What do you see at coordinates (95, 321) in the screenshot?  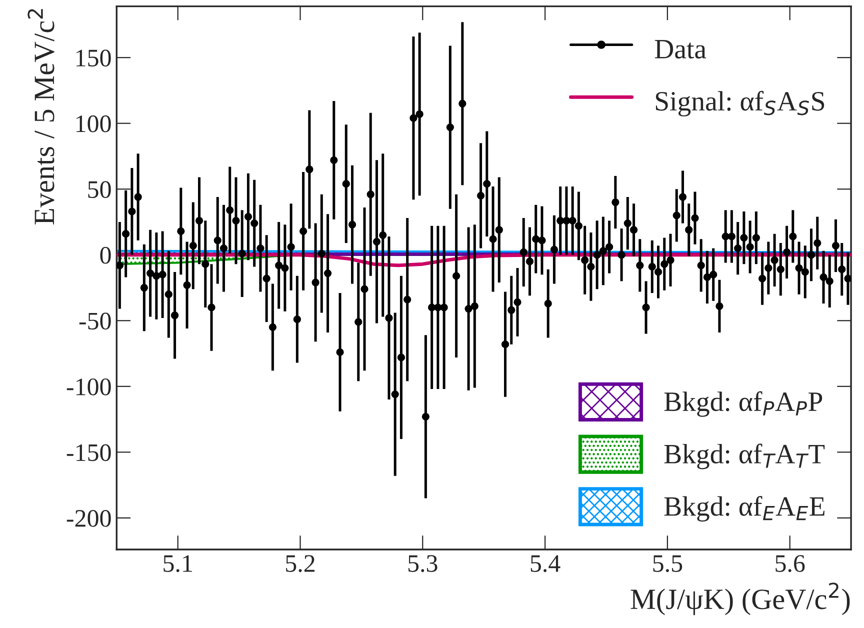 I see `y-tick-label: -50` at bounding box center [95, 321].